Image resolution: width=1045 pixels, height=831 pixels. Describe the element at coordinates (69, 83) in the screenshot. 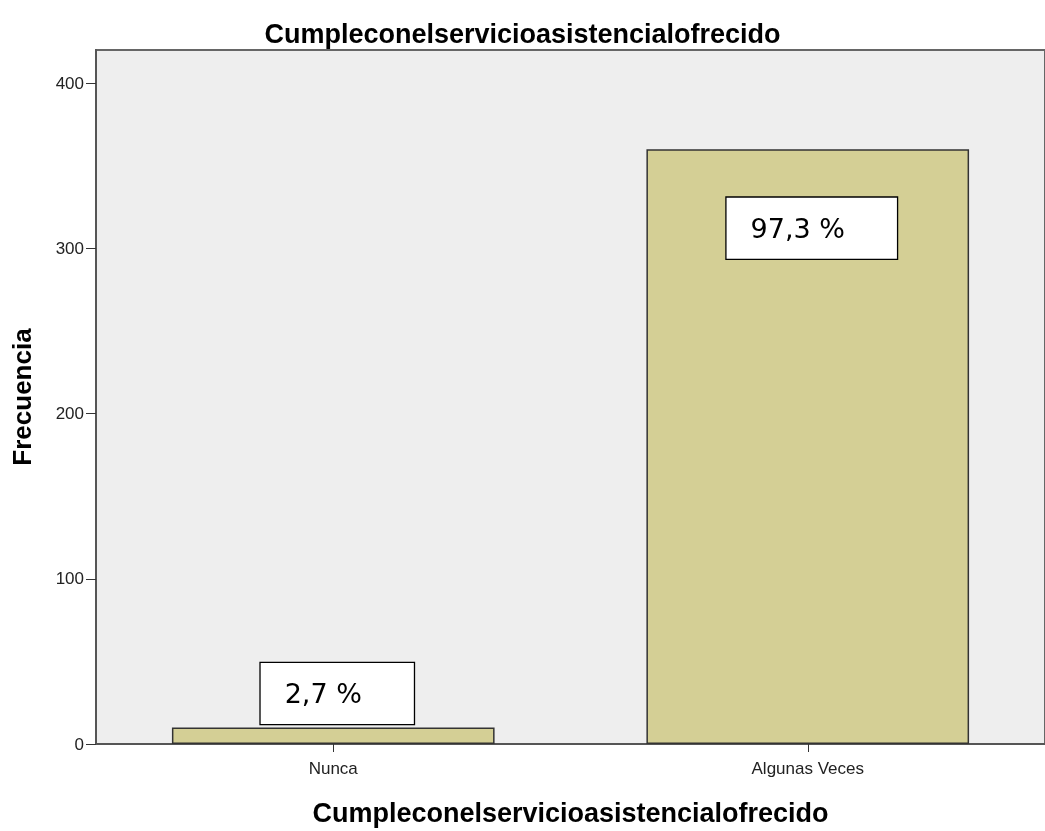

I see `y-tick-label: 400` at that location.